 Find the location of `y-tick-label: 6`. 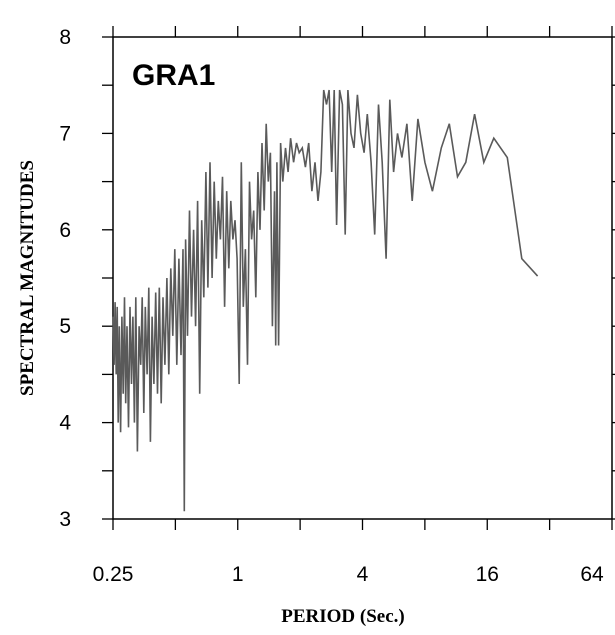

y-tick-label: 6 is located at coordinates (65, 230).